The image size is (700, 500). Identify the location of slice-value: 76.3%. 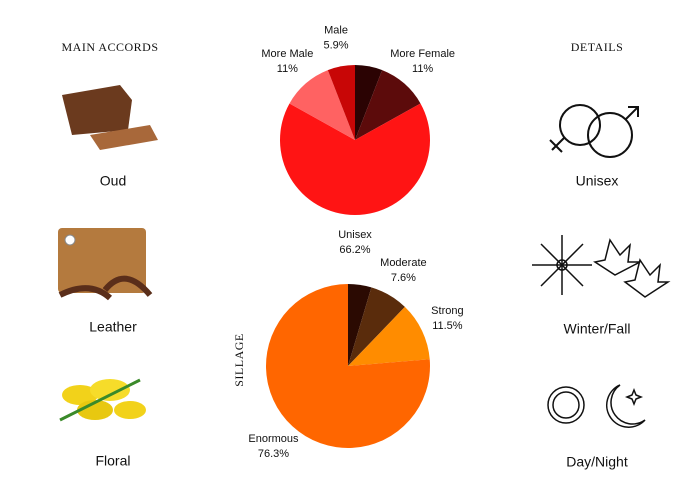
(273, 454).